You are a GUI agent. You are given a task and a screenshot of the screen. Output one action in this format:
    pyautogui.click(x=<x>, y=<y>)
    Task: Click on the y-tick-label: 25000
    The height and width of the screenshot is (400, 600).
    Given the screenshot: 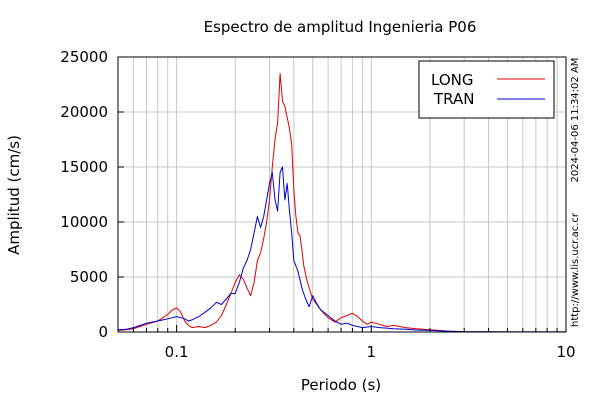 What is the action you would take?
    pyautogui.click(x=84, y=57)
    